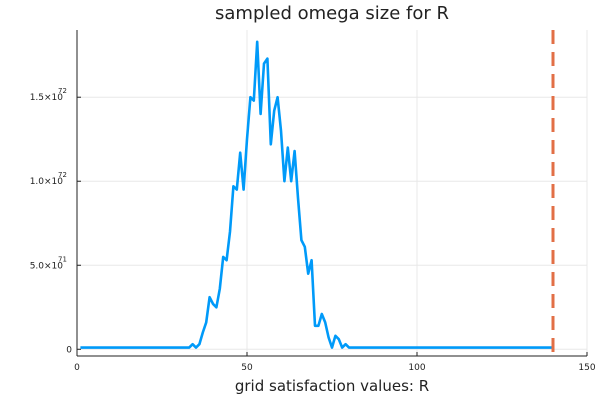 The image size is (600, 400). I want to click on y-tick-label: 5.0×10, so click(47, 266).